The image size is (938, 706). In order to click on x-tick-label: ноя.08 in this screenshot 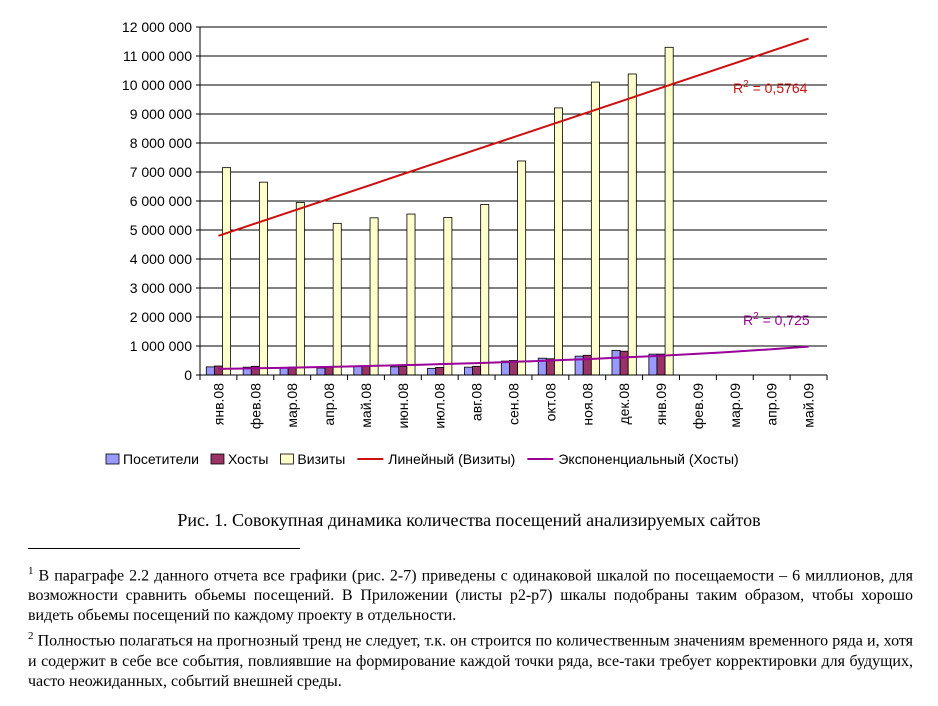, I will do `click(587, 404)`.